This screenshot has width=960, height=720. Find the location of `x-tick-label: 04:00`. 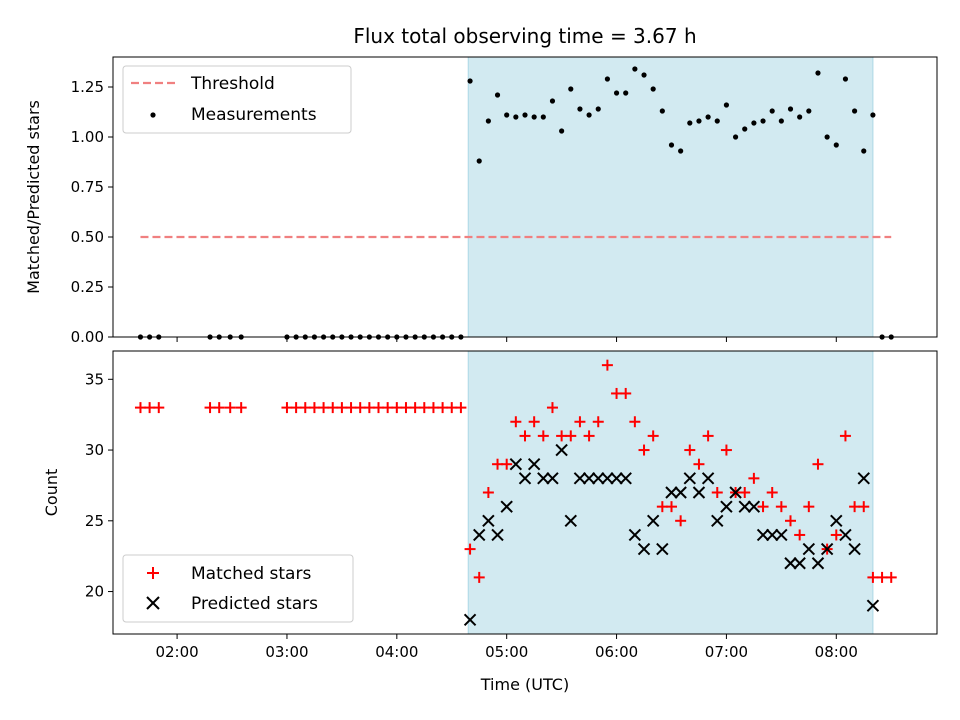

x-tick-label: 04:00 is located at coordinates (396, 652).